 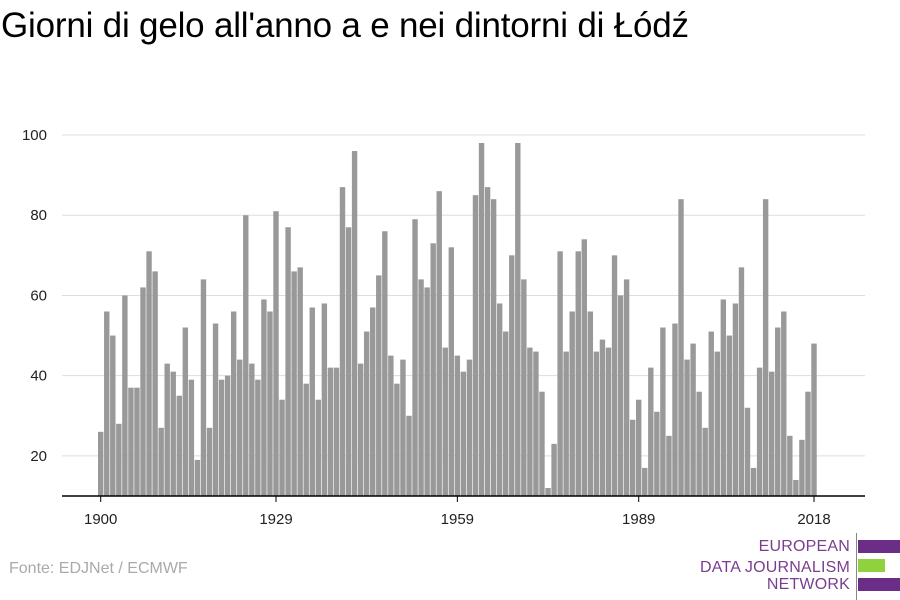 I want to click on bar-1920, so click(x=221, y=437).